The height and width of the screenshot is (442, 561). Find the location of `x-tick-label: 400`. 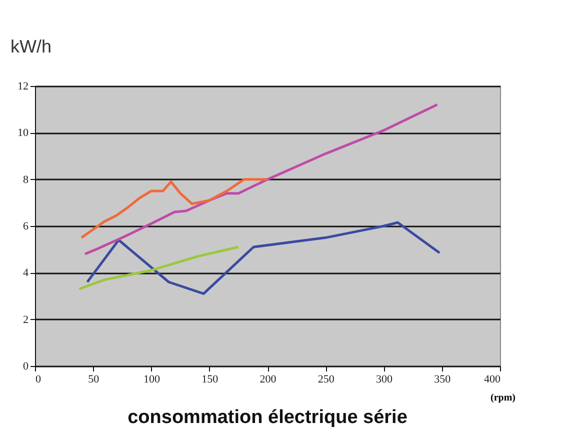

x-tick-label: 400 is located at coordinates (492, 380).